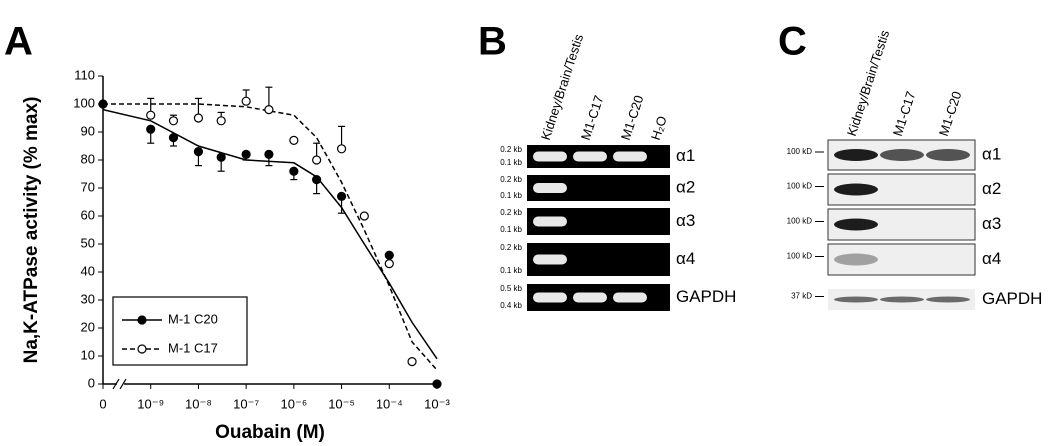 The width and height of the screenshot is (1050, 446). Describe the element at coordinates (88, 270) in the screenshot. I see `y-tick-label: 40` at that location.